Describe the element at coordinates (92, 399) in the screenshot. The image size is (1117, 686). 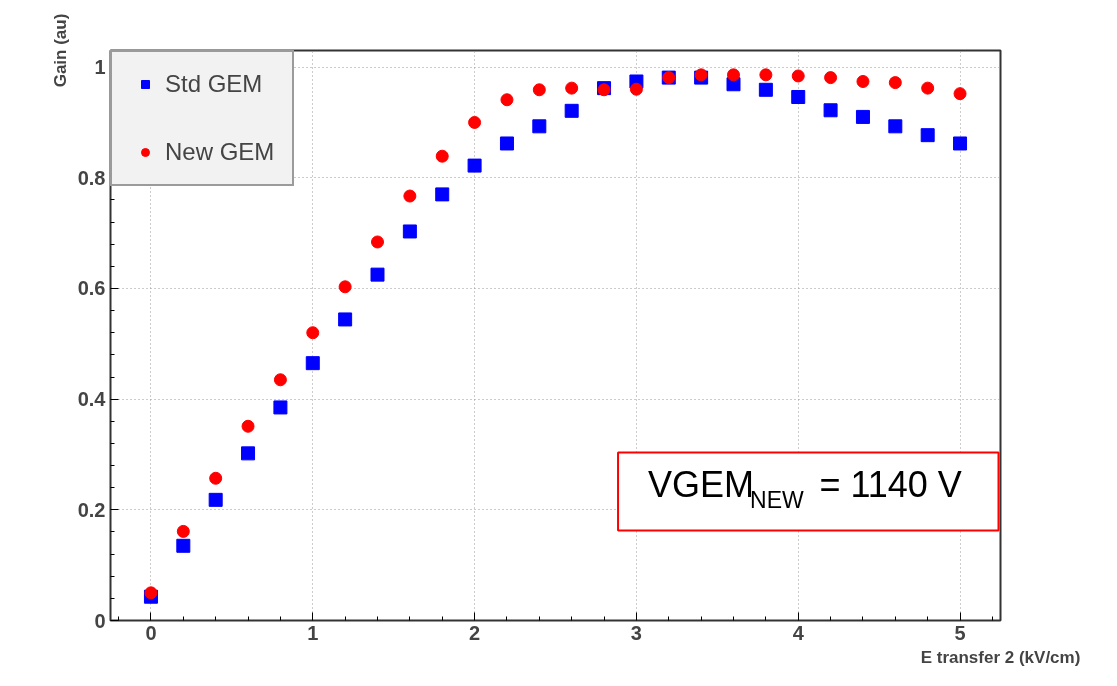
I see `y-tick-label: 0.4` at that location.